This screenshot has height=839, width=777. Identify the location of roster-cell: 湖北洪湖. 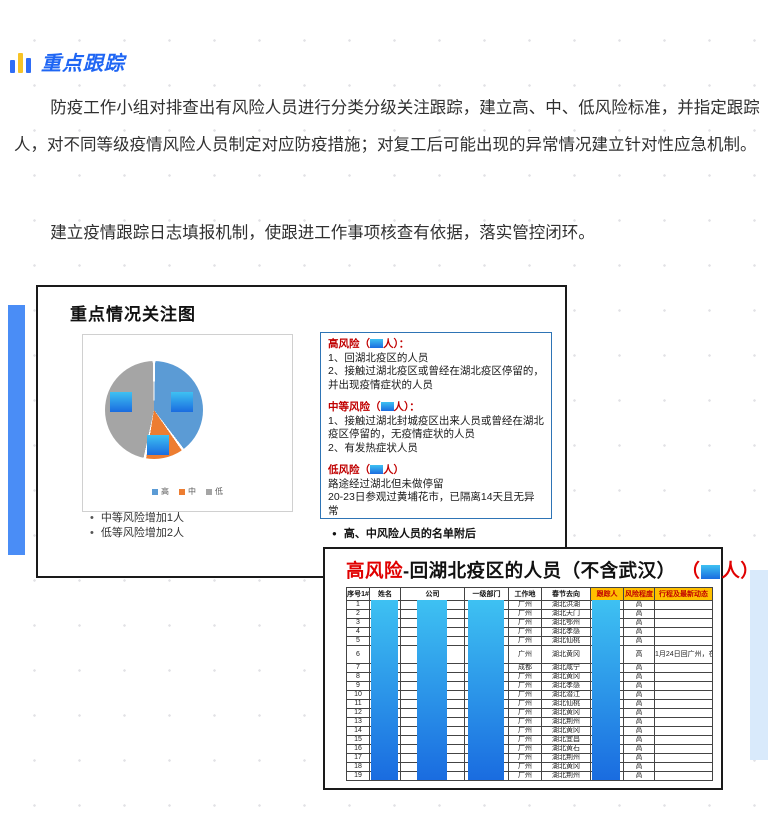
(566, 605).